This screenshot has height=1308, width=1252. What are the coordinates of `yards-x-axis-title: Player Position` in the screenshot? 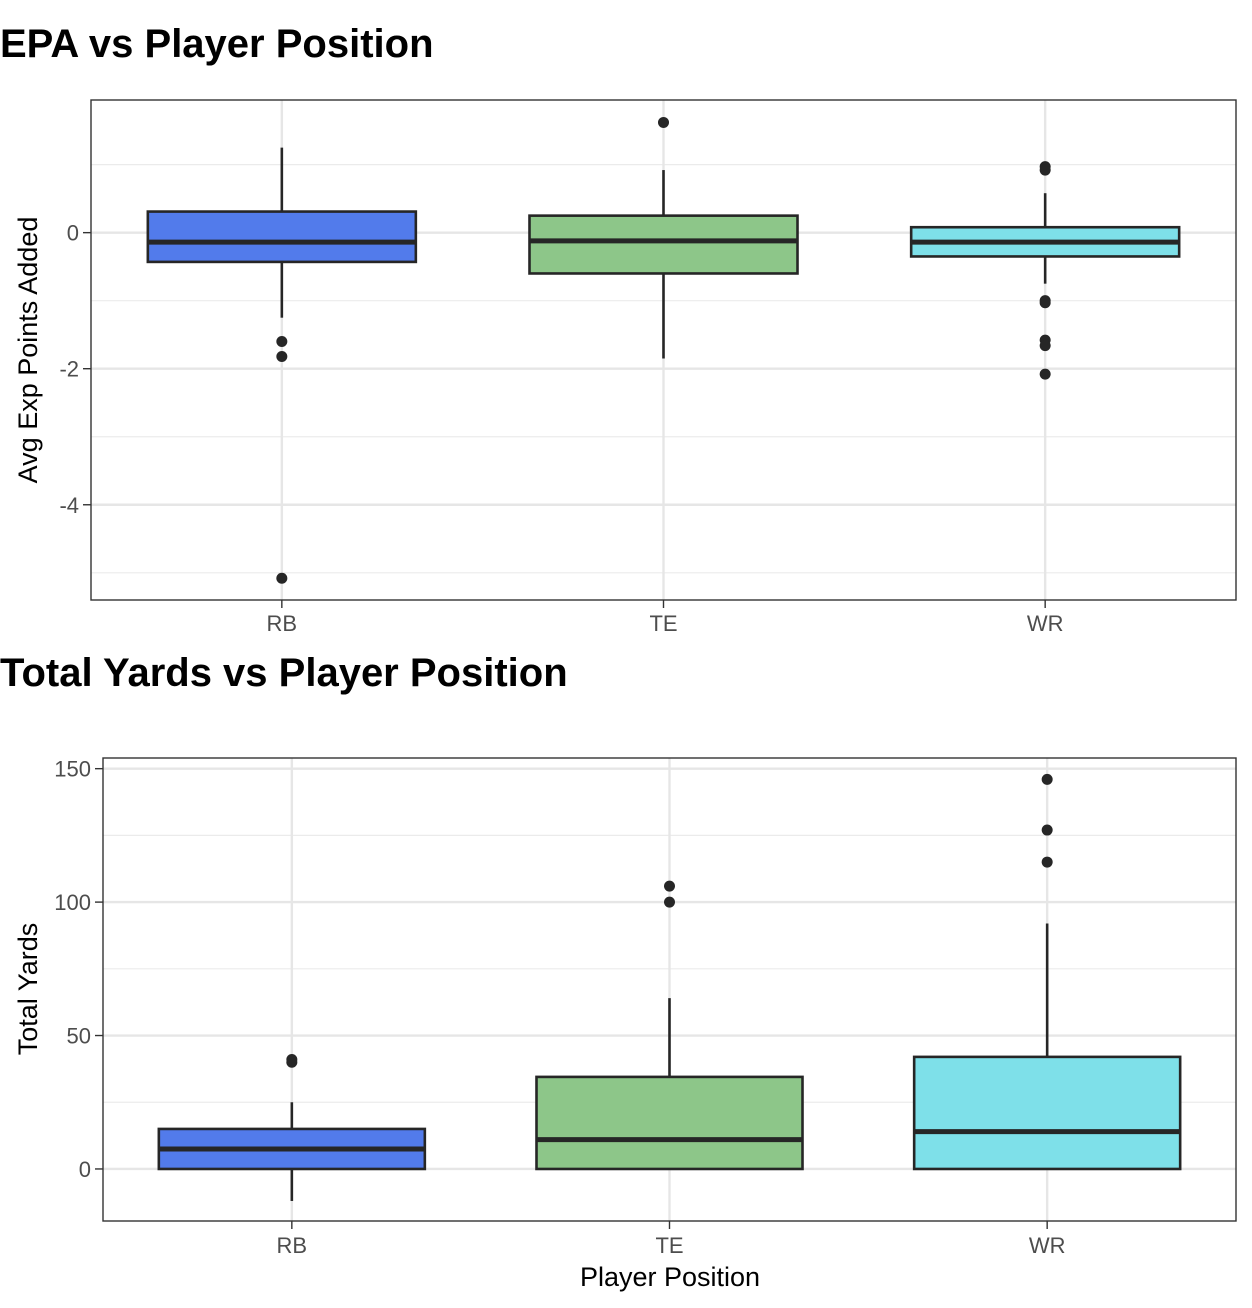 It's located at (670, 1277).